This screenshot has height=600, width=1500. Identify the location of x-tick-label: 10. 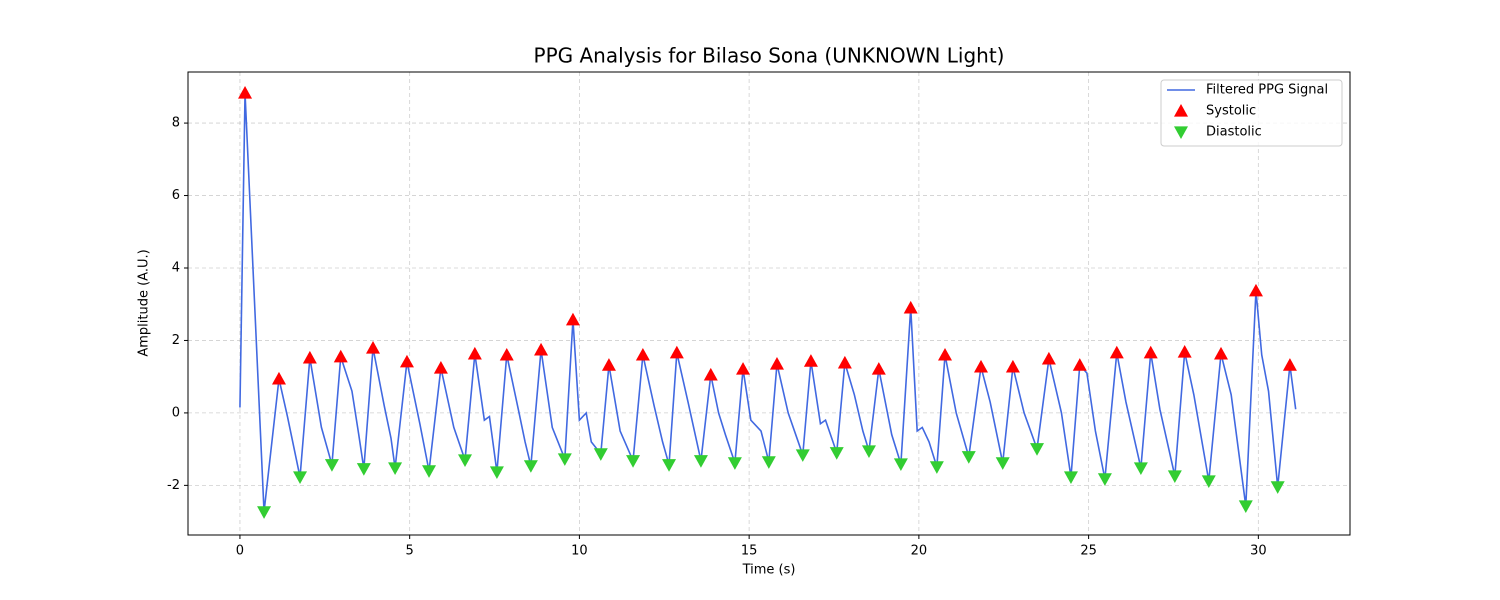
(579, 551).